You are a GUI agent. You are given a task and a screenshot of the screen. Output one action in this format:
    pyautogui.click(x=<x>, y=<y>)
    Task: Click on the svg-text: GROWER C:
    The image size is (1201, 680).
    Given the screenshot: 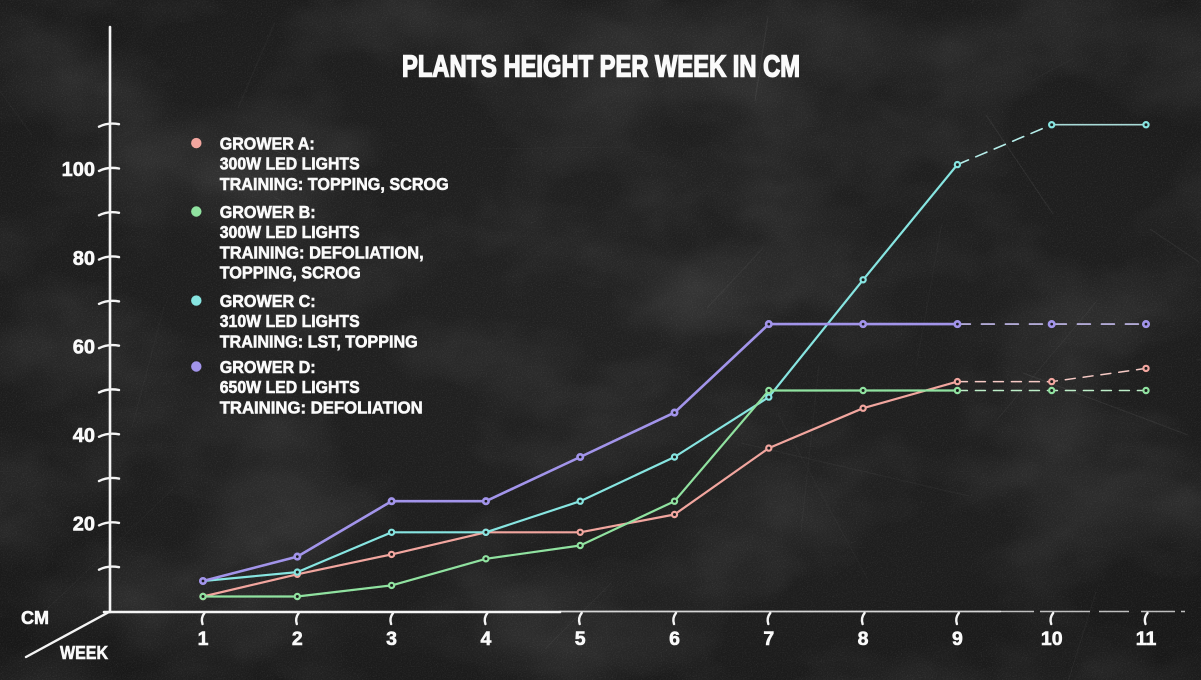 What is the action you would take?
    pyautogui.click(x=268, y=301)
    